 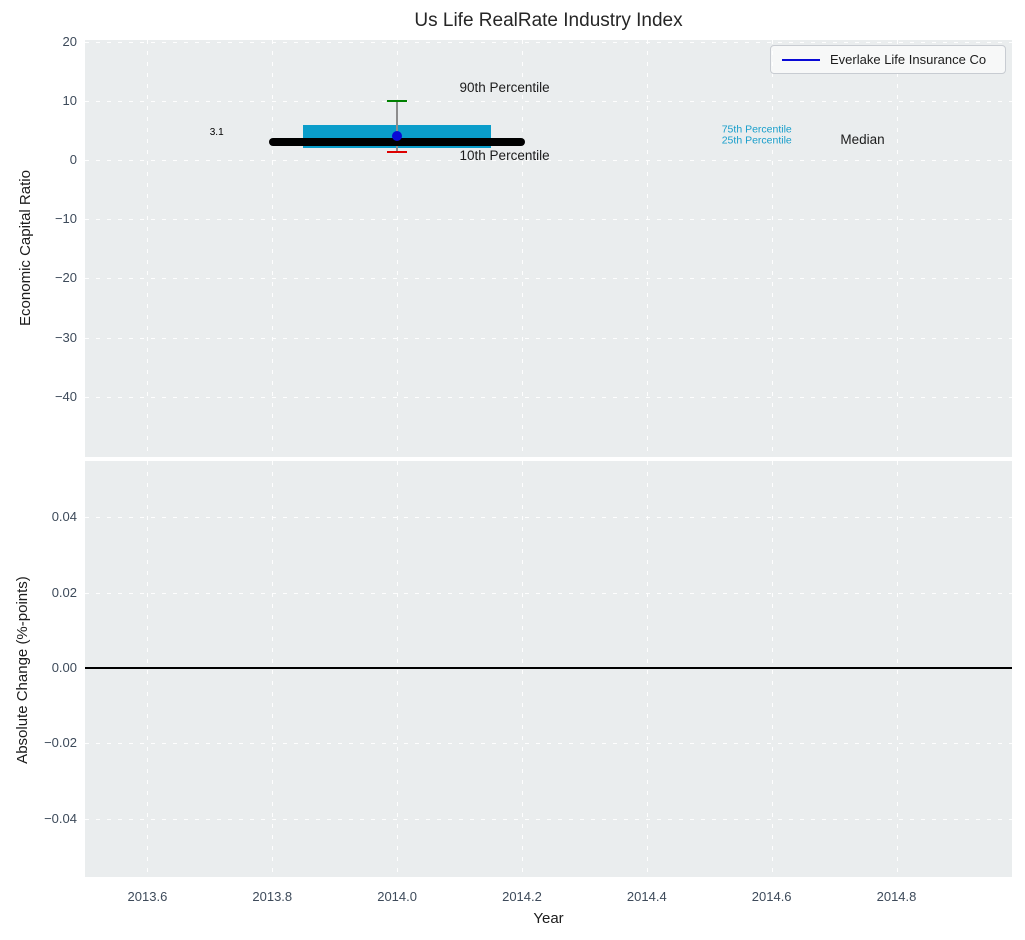 I want to click on legend-line-swatch, so click(x=801, y=59).